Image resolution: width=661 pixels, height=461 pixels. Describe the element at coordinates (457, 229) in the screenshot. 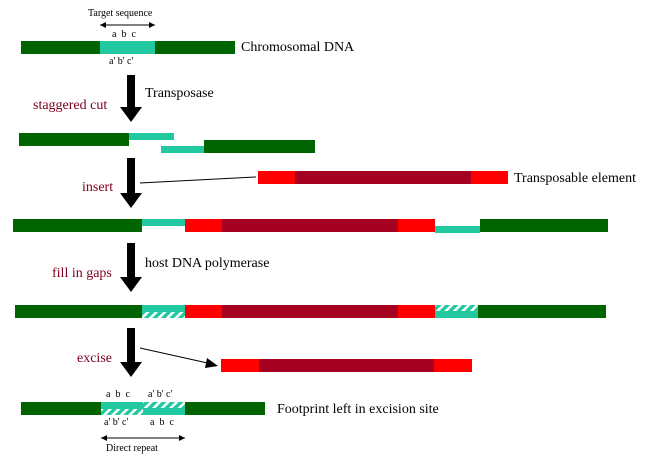

I see `inserted-right-overhang` at that location.